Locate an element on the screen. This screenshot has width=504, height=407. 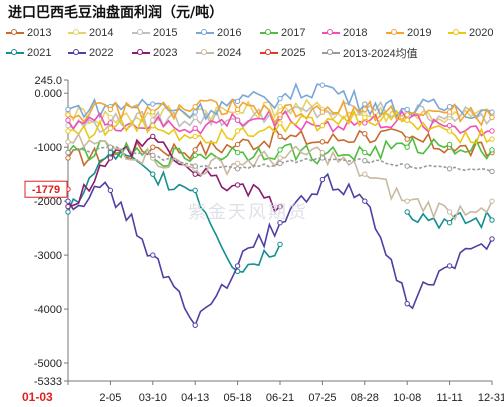
legend-label: 2022 is located at coordinates (101, 53).